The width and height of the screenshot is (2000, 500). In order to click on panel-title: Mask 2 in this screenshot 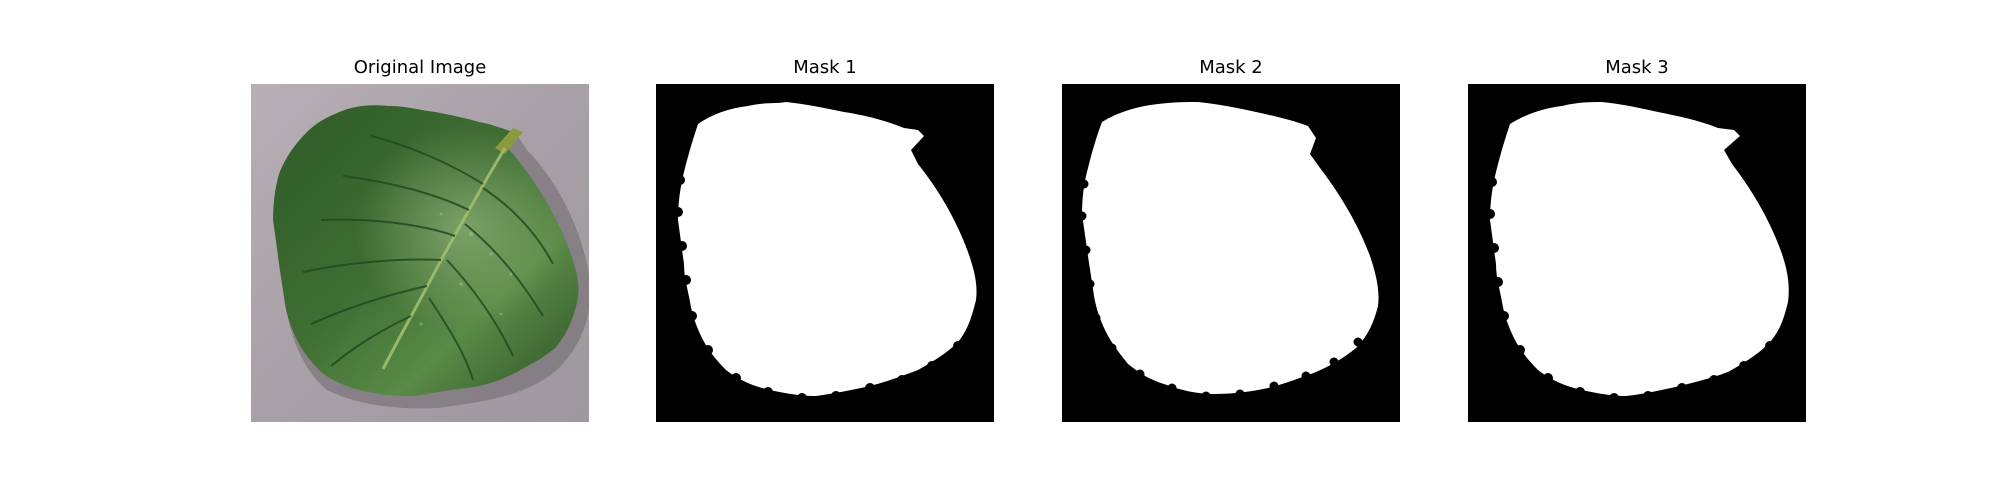, I will do `click(1231, 67)`.